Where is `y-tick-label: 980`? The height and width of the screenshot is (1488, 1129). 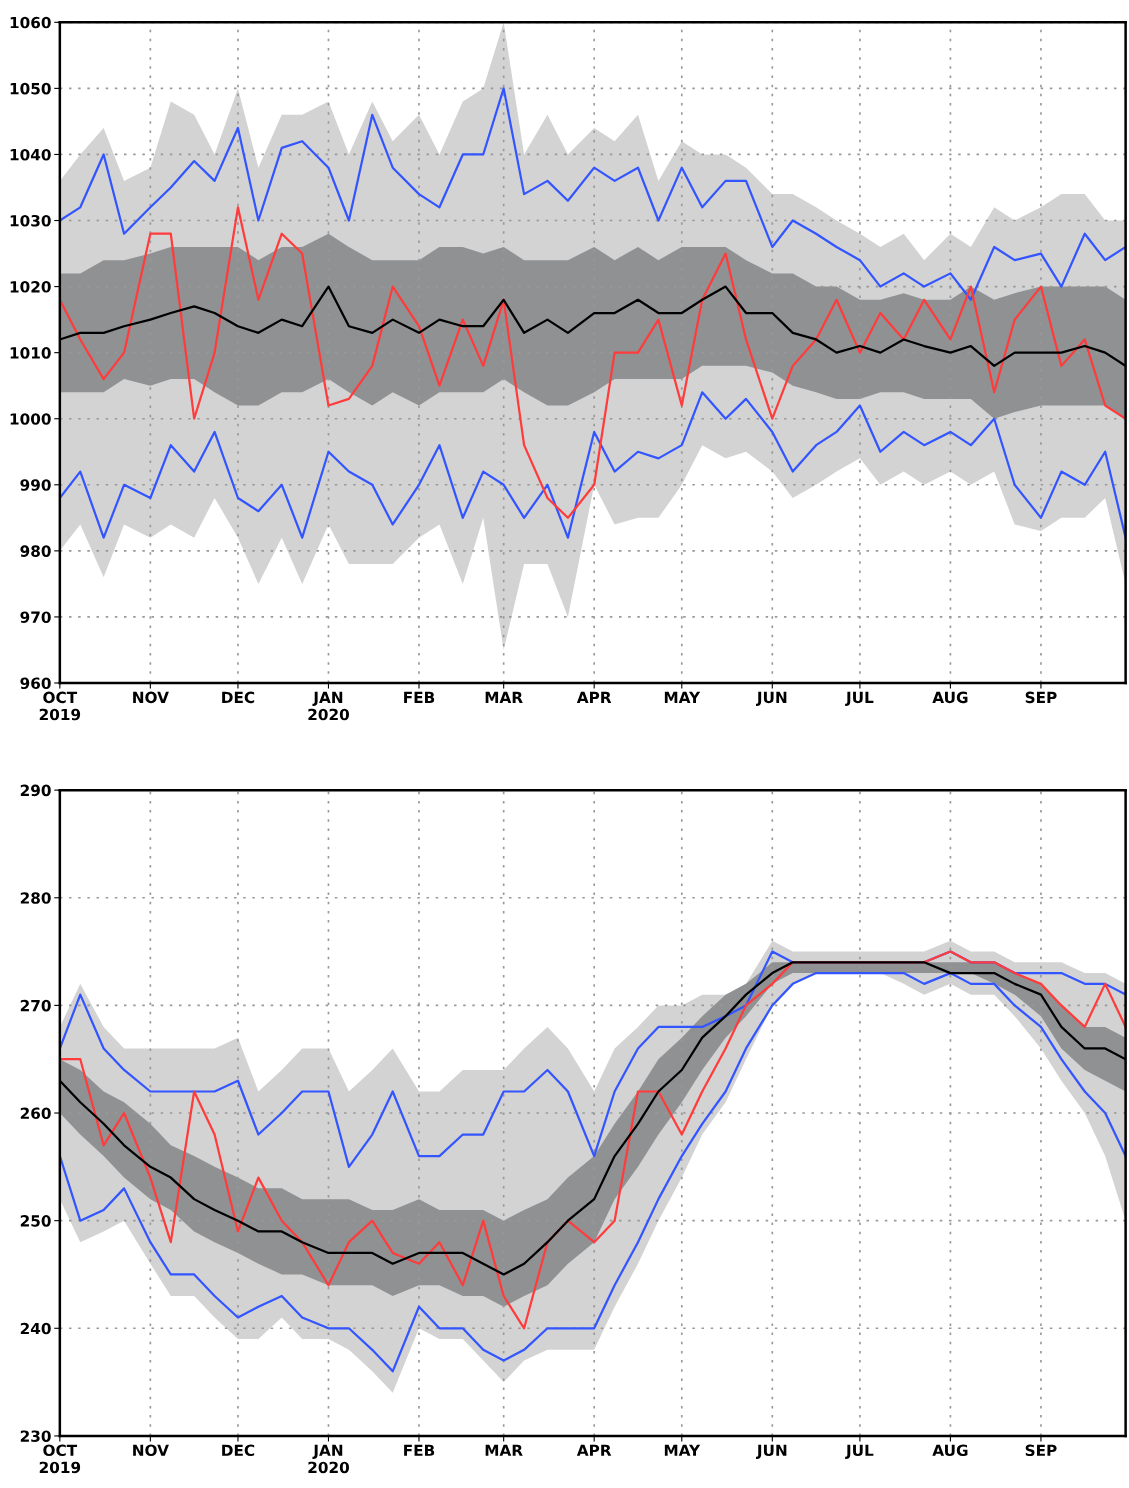
y-tick-label: 980 is located at coordinates (35, 551).